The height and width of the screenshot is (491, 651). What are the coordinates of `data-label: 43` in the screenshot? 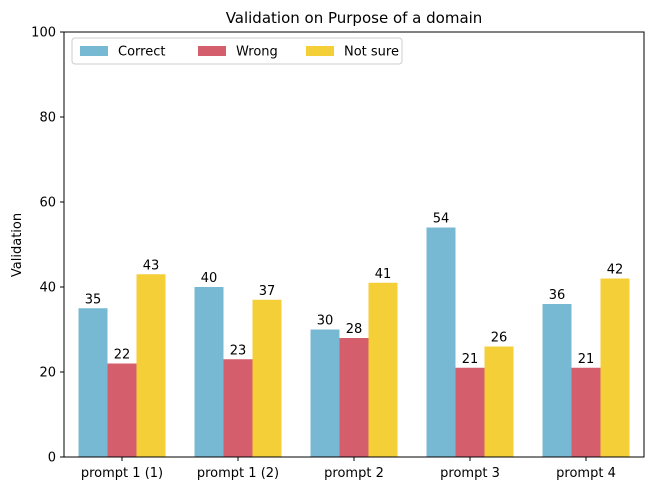 It's located at (151, 265).